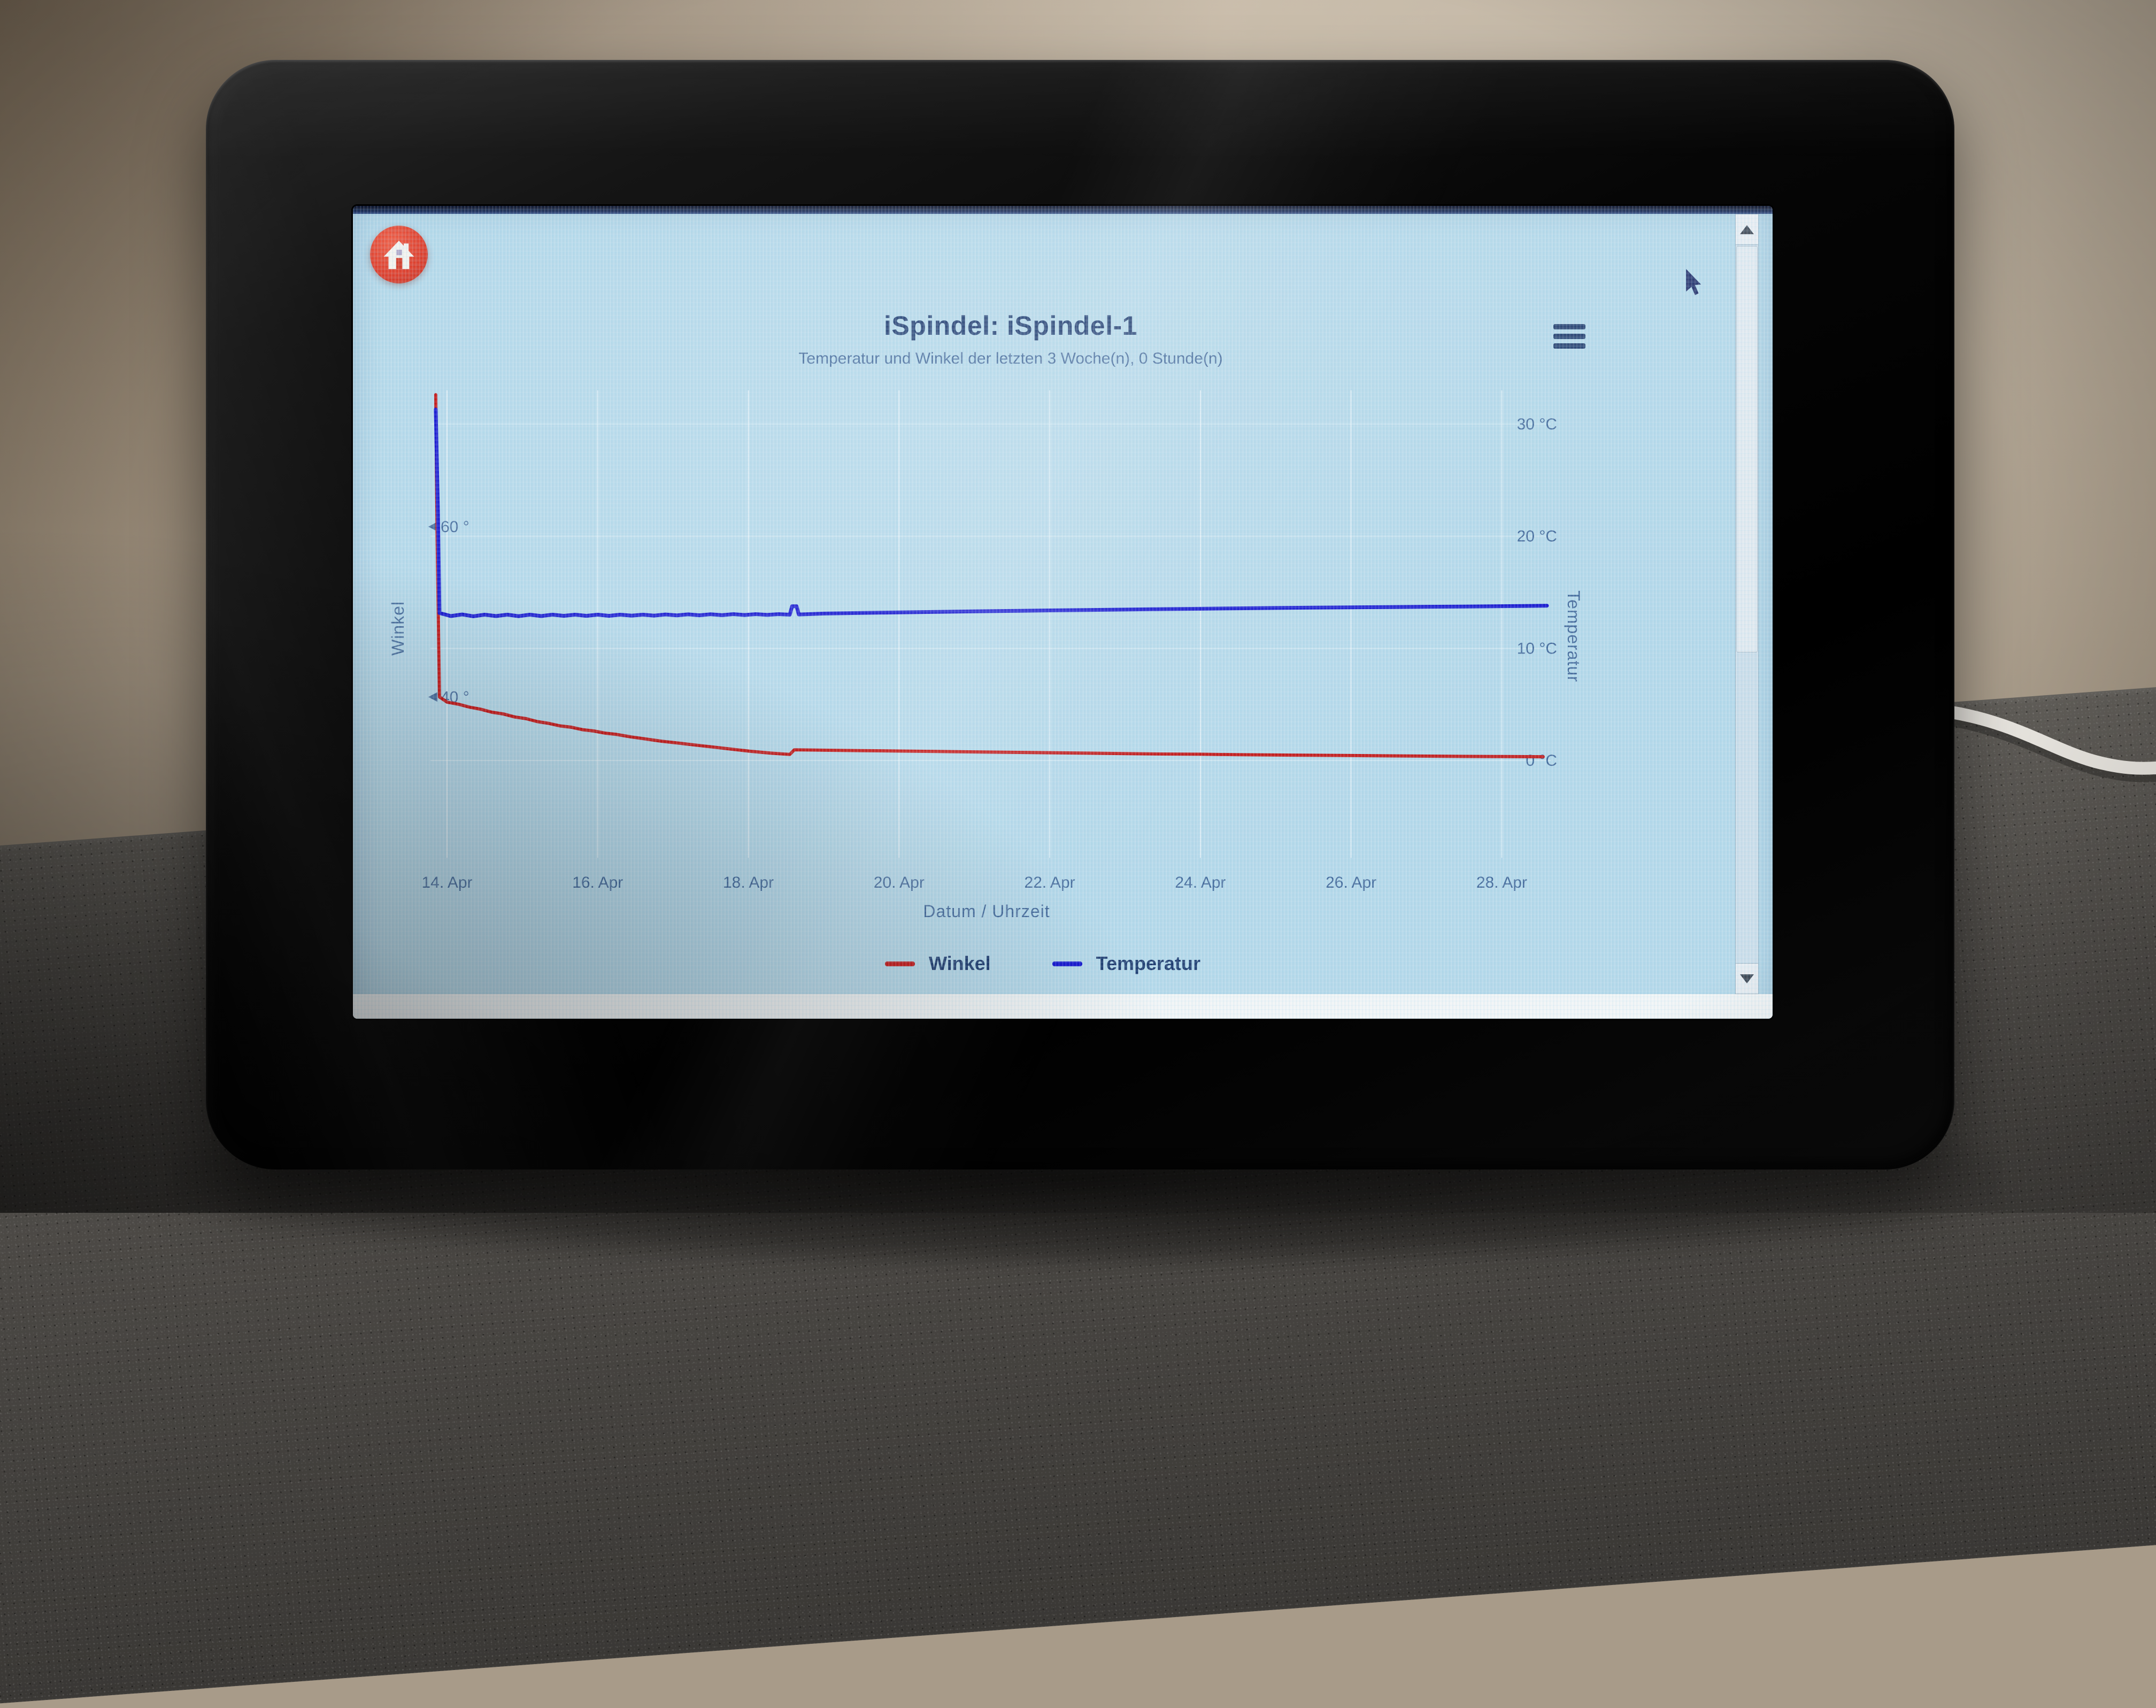  What do you see at coordinates (455, 527) in the screenshot?
I see `left-tick-label: 60 °` at bounding box center [455, 527].